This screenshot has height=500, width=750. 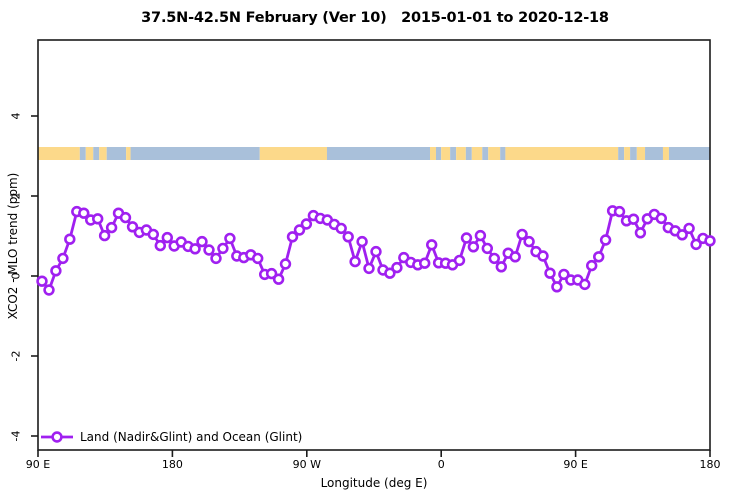 What do you see at coordinates (16, 356) in the screenshot?
I see `y-tick-label: -2` at bounding box center [16, 356].